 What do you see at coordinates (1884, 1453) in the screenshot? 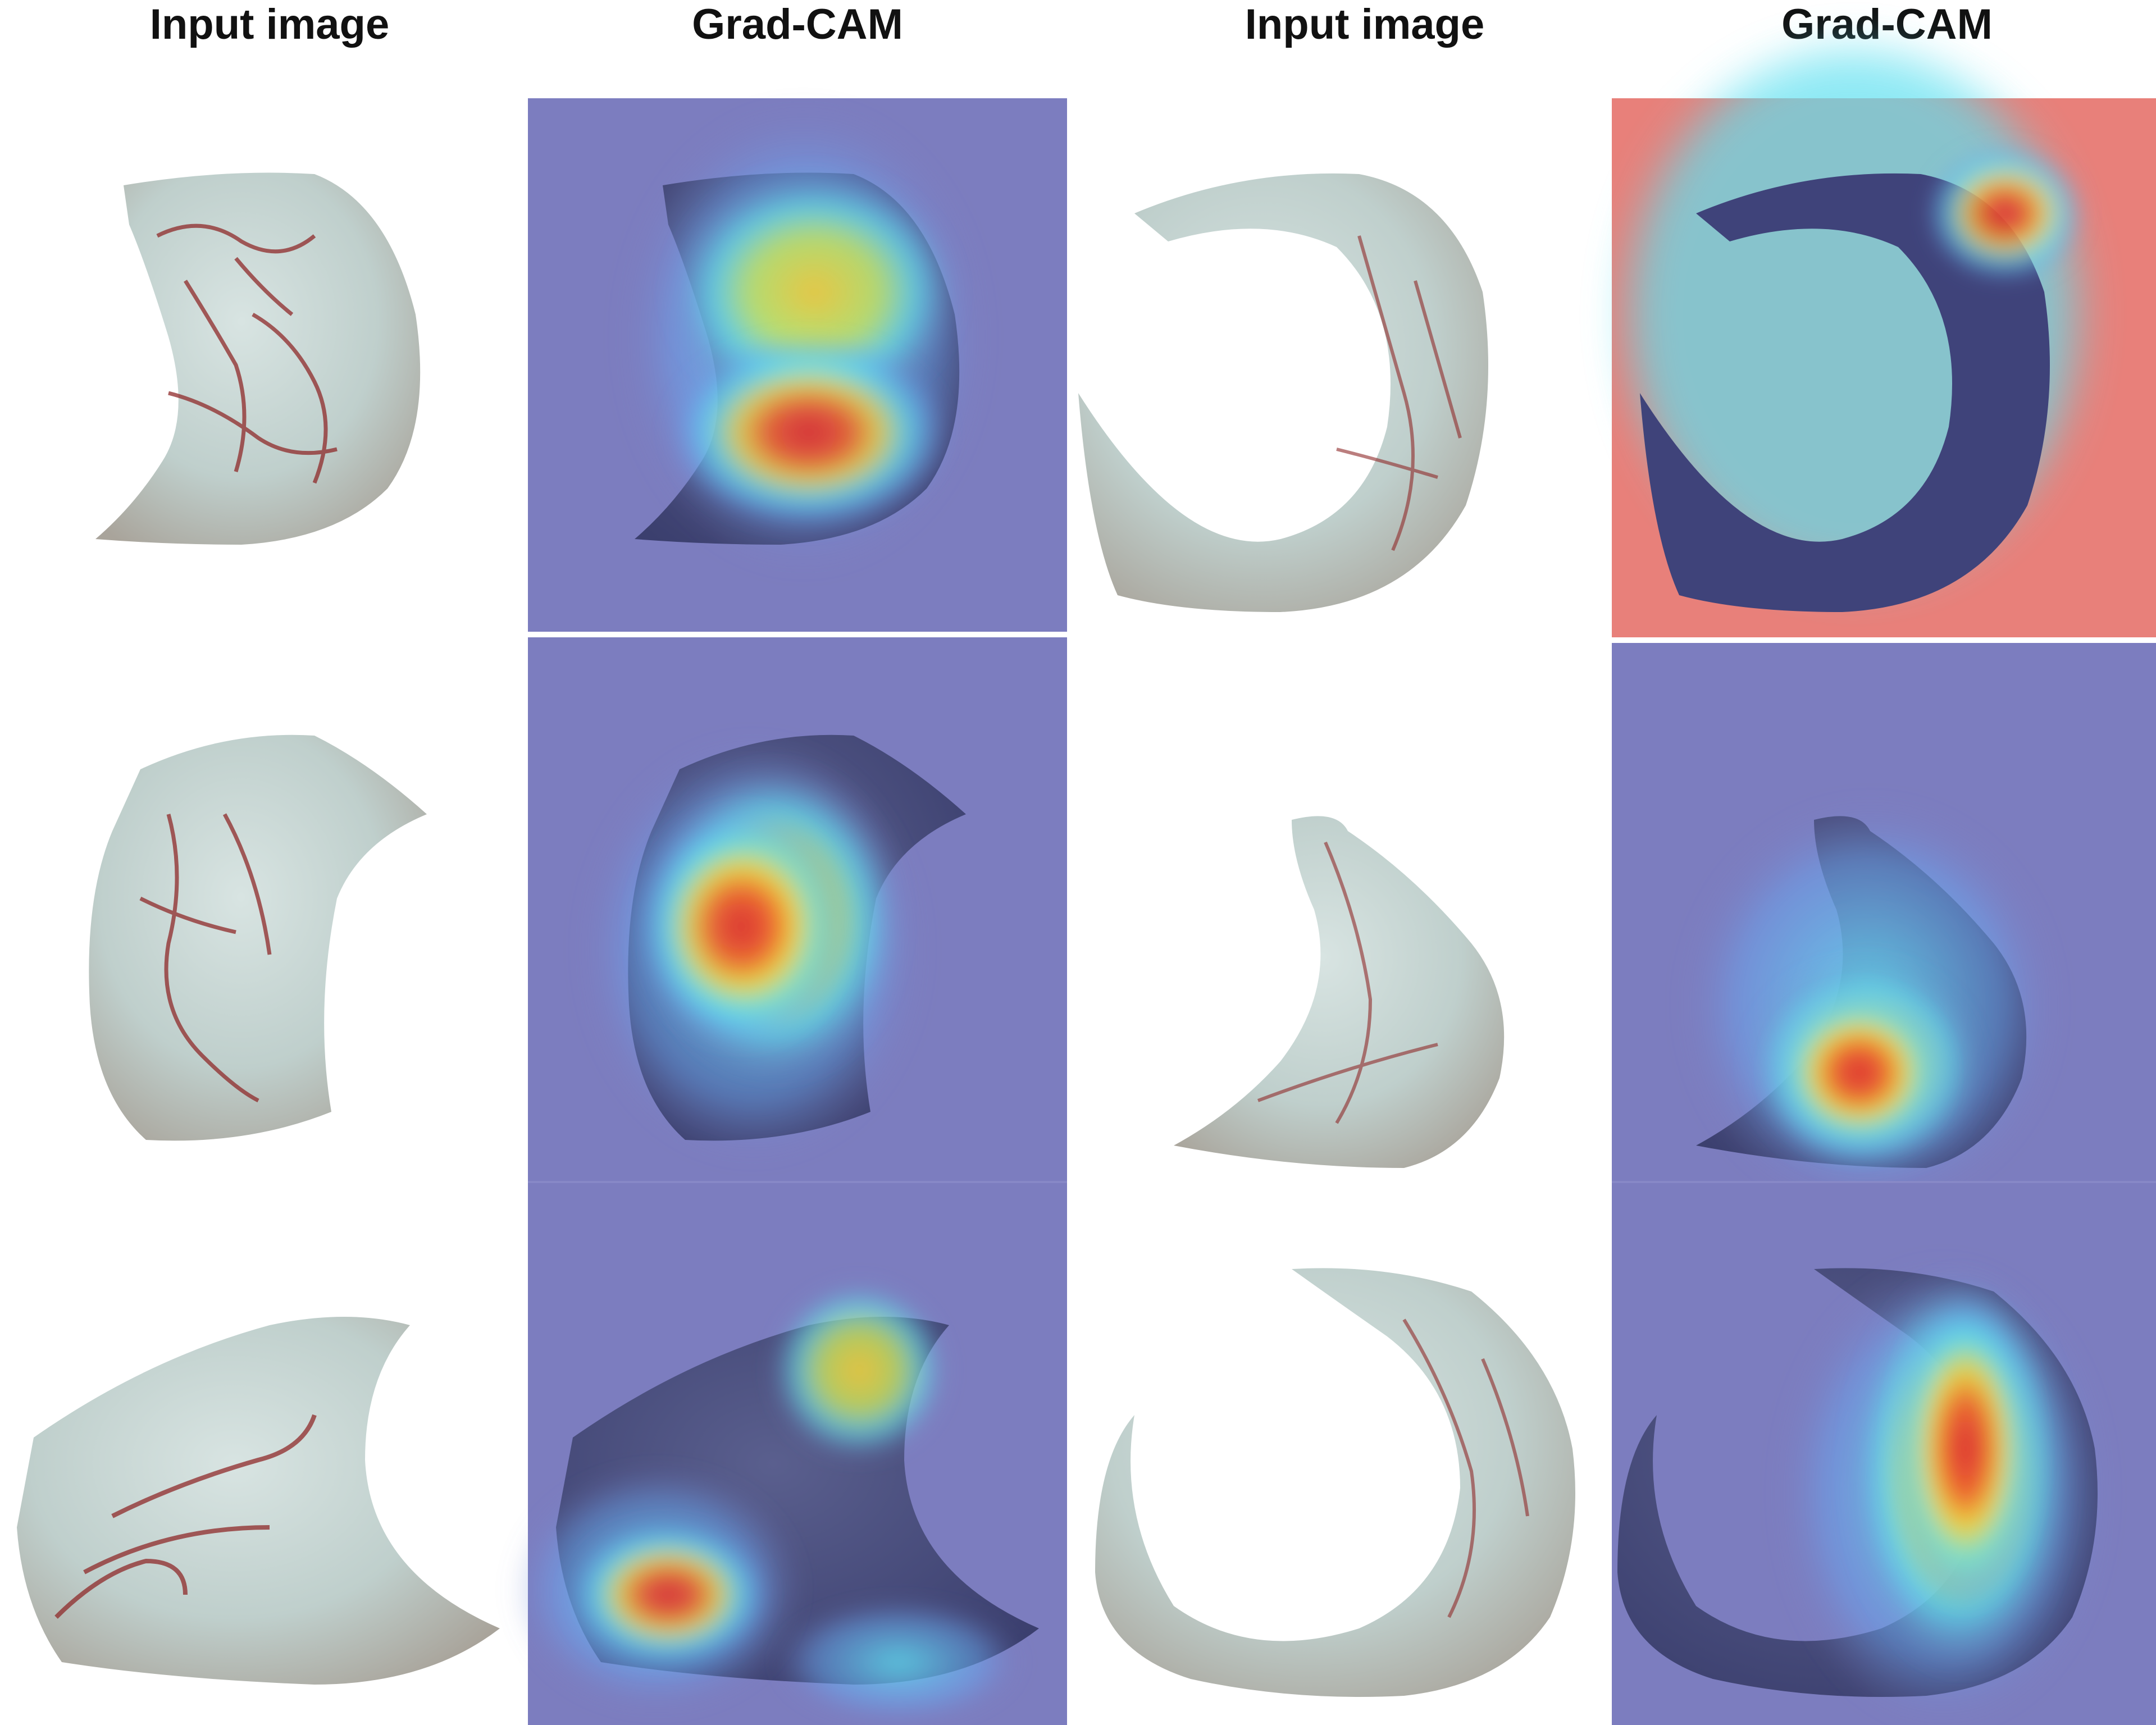
I see `panel-r3c4-grad-cam` at bounding box center [1884, 1453].